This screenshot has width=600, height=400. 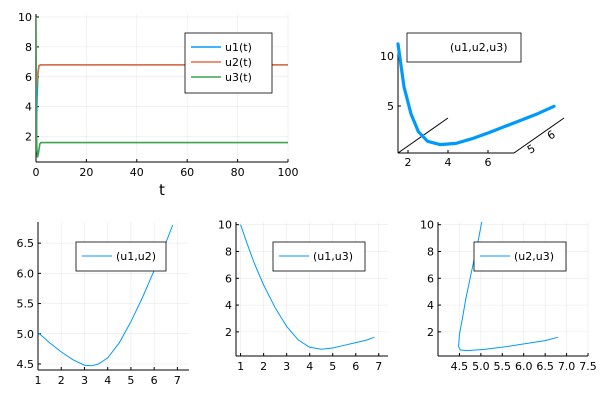 I want to click on legend: (u2,u3), so click(x=520, y=256).